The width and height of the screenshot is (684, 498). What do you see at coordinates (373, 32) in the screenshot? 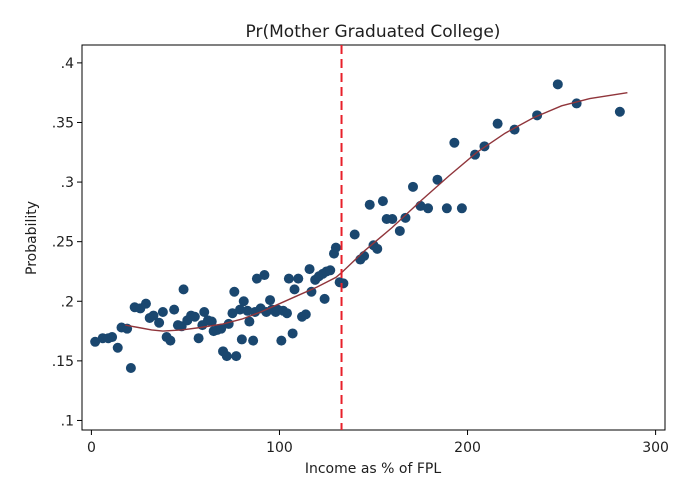
I see `chart-title: Pr(Mother Graduated College)` at bounding box center [373, 32].